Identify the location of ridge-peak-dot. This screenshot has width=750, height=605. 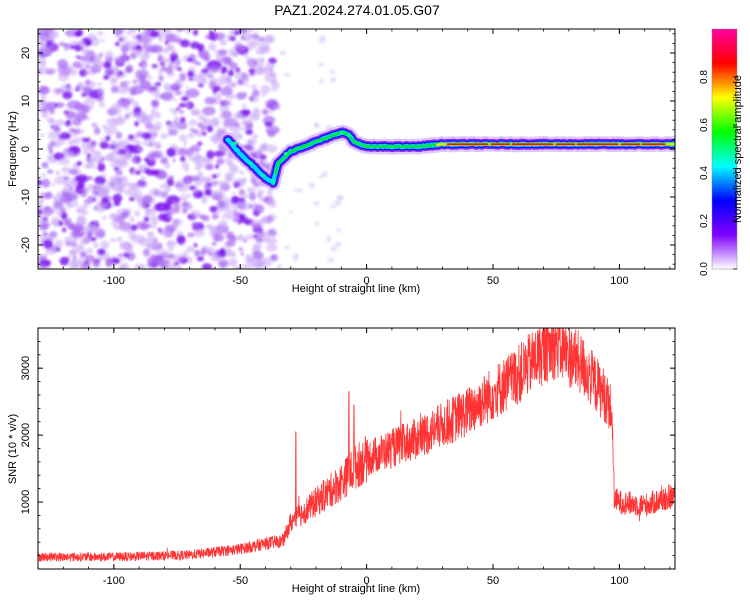
(273, 182).